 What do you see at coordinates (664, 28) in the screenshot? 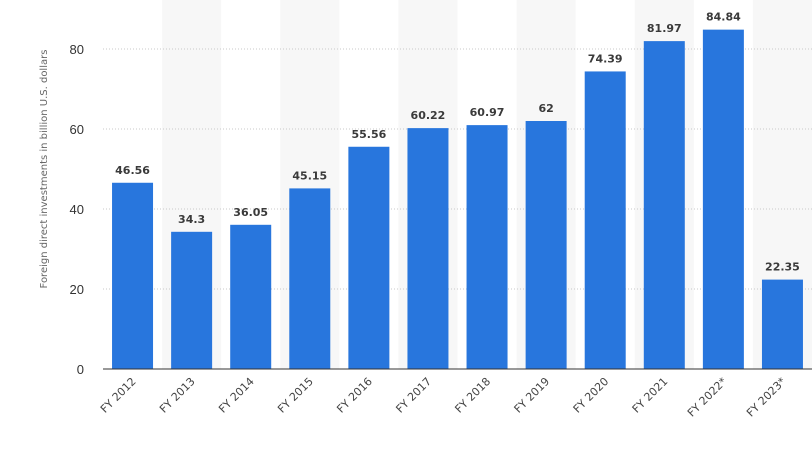
I see `data-label: 81.97` at bounding box center [664, 28].